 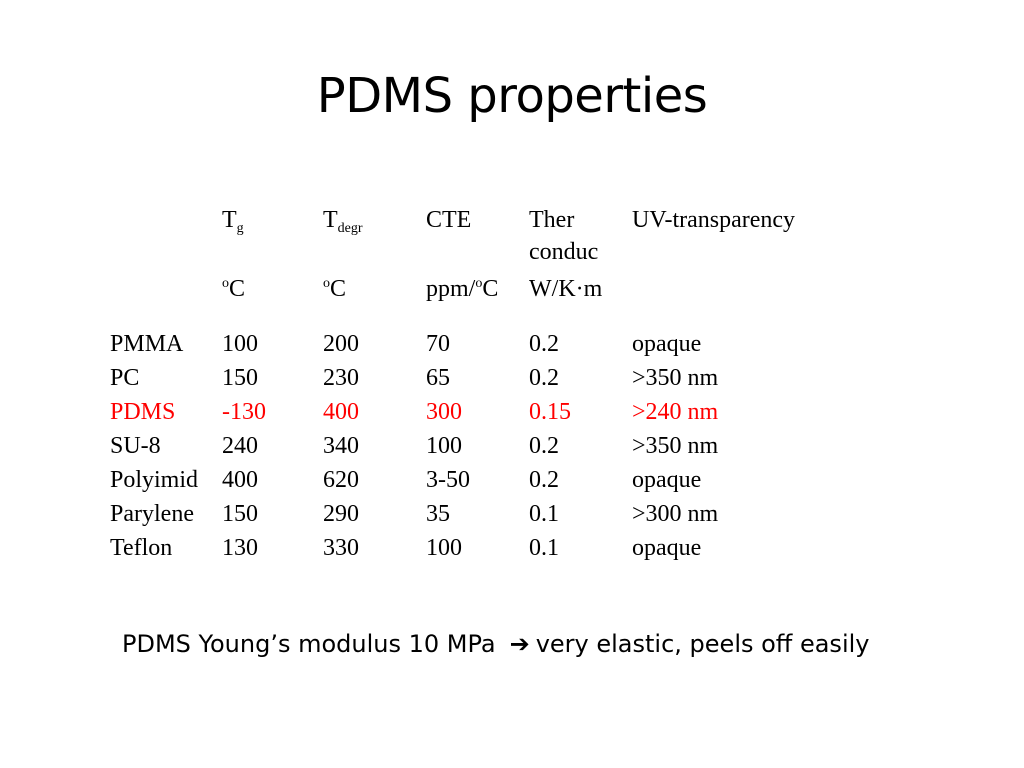 I want to click on header-ther-line1: Ther, so click(x=552, y=220).